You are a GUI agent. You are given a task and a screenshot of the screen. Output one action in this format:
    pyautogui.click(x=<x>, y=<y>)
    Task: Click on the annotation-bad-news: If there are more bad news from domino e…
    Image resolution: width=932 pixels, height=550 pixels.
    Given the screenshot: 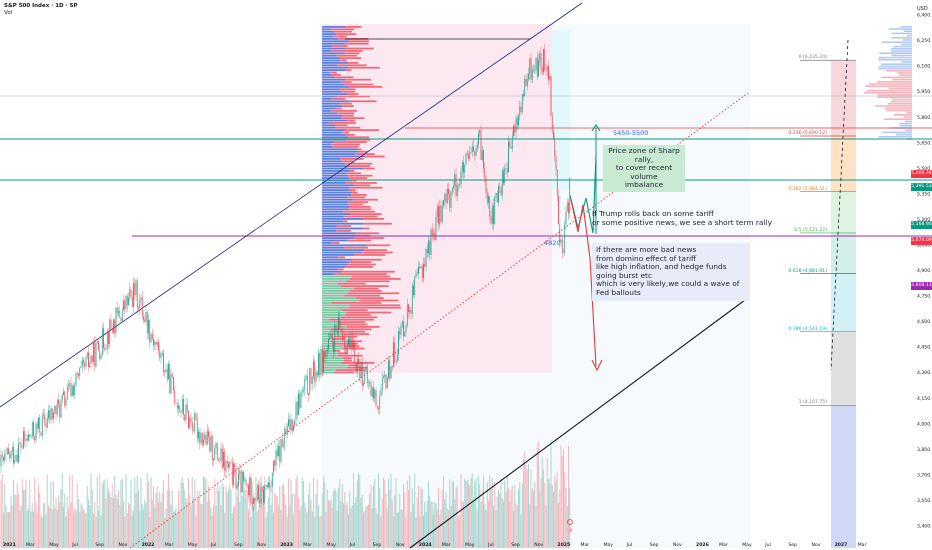 What is the action you would take?
    pyautogui.click(x=671, y=272)
    